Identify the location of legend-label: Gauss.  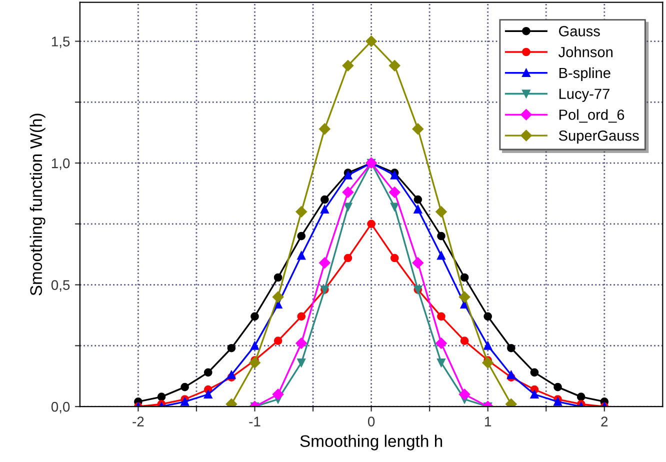
(579, 31).